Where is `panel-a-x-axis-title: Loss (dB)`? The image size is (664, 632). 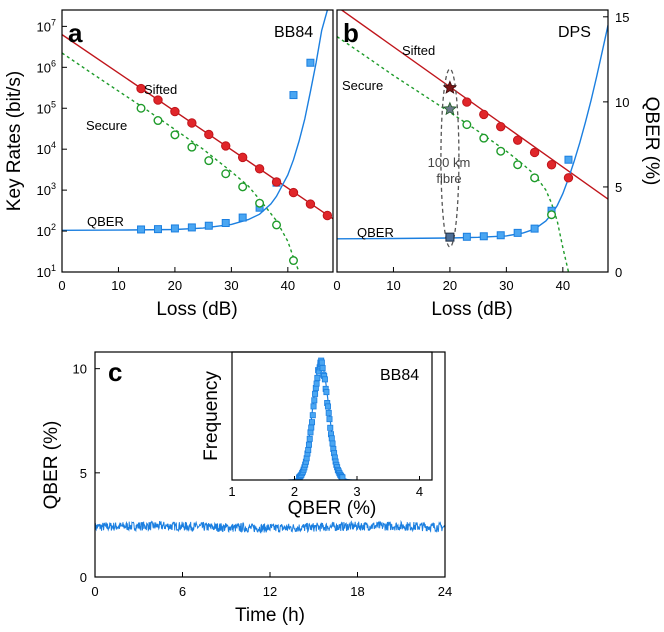
panel-a-x-axis-title: Loss (dB) is located at coordinates (196, 309).